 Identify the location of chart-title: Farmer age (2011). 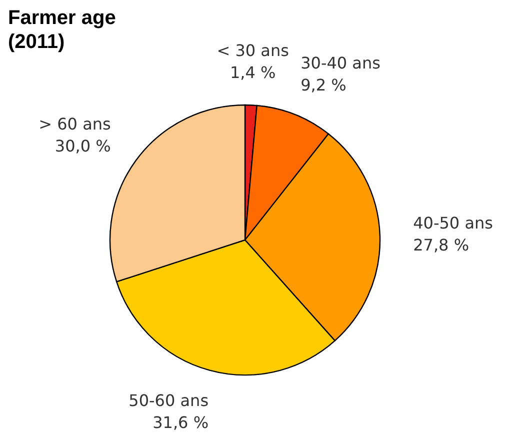
(62, 30).